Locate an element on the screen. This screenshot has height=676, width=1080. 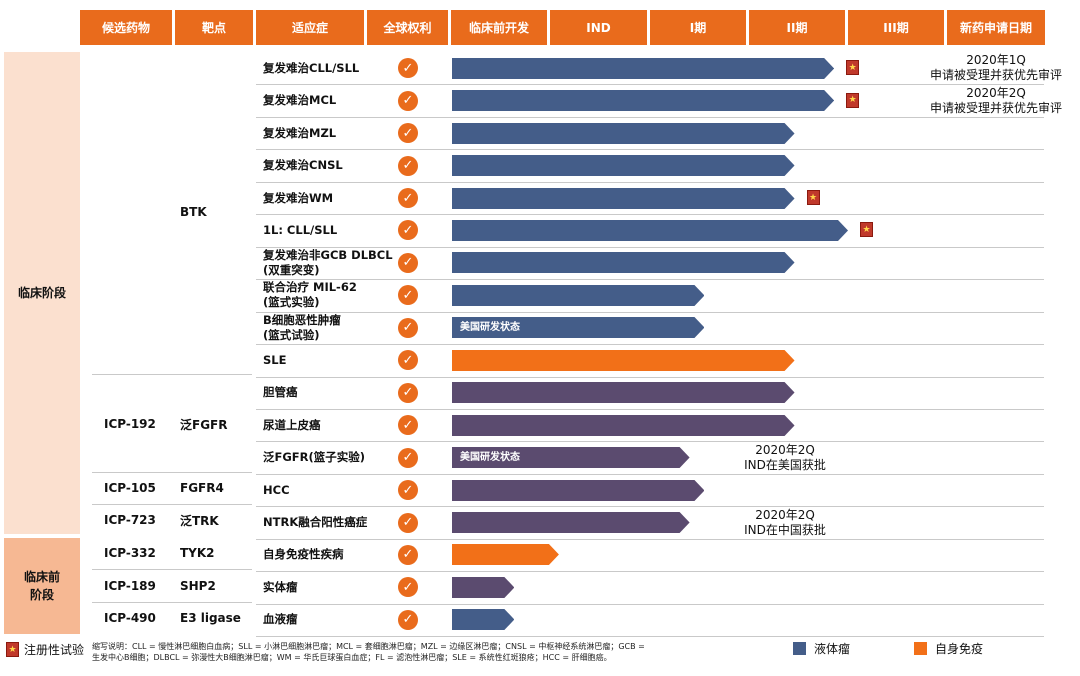
milestone-note: 2020年2Q IND在中国获批 is located at coordinates (785, 522).